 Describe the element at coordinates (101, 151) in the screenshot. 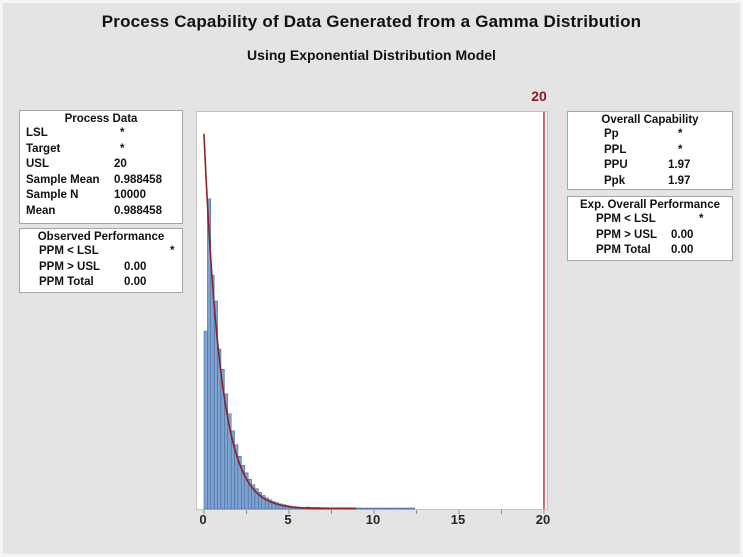

I see `panel-row: Target *` at that location.